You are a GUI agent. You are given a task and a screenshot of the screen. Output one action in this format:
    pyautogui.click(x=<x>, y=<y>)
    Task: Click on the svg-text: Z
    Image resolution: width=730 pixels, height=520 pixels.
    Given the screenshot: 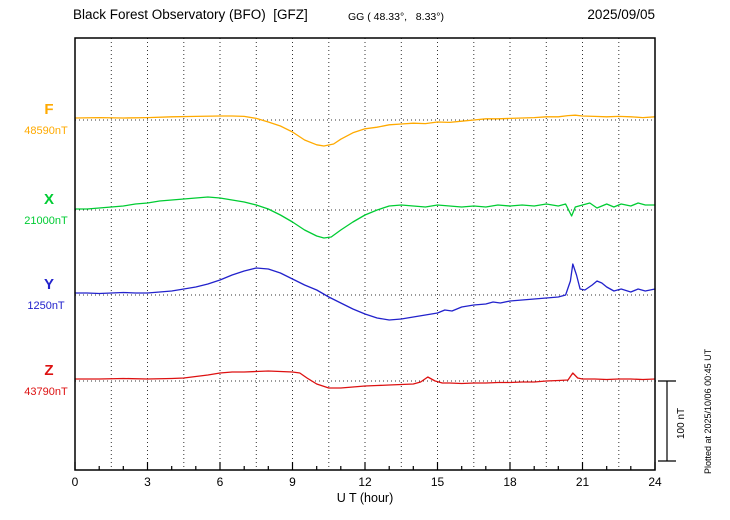 What is the action you would take?
    pyautogui.click(x=48, y=370)
    